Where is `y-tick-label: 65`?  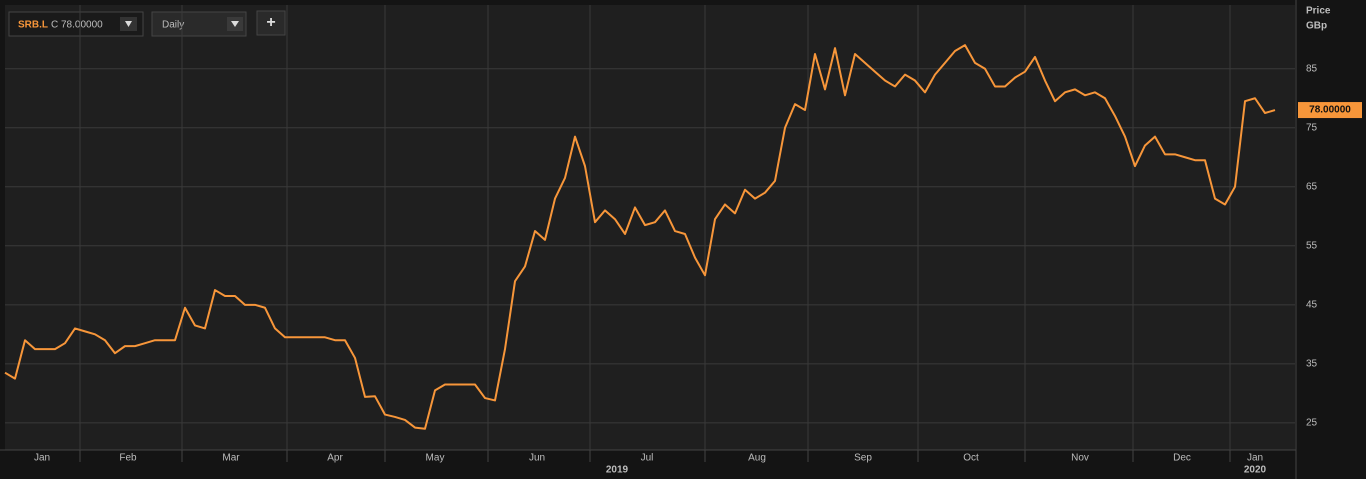 y-tick-label: 65 is located at coordinates (1312, 186).